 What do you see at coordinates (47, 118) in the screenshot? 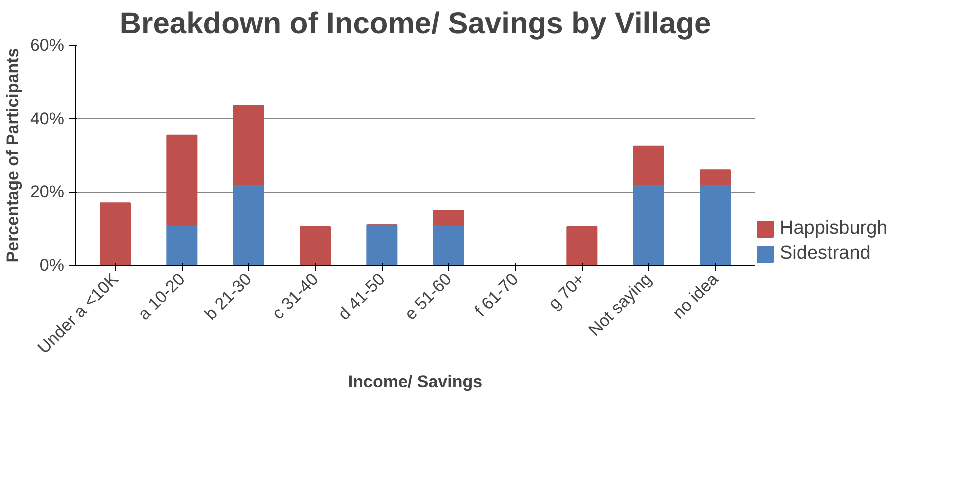
I see `y-tick-label: 40%` at bounding box center [47, 118].